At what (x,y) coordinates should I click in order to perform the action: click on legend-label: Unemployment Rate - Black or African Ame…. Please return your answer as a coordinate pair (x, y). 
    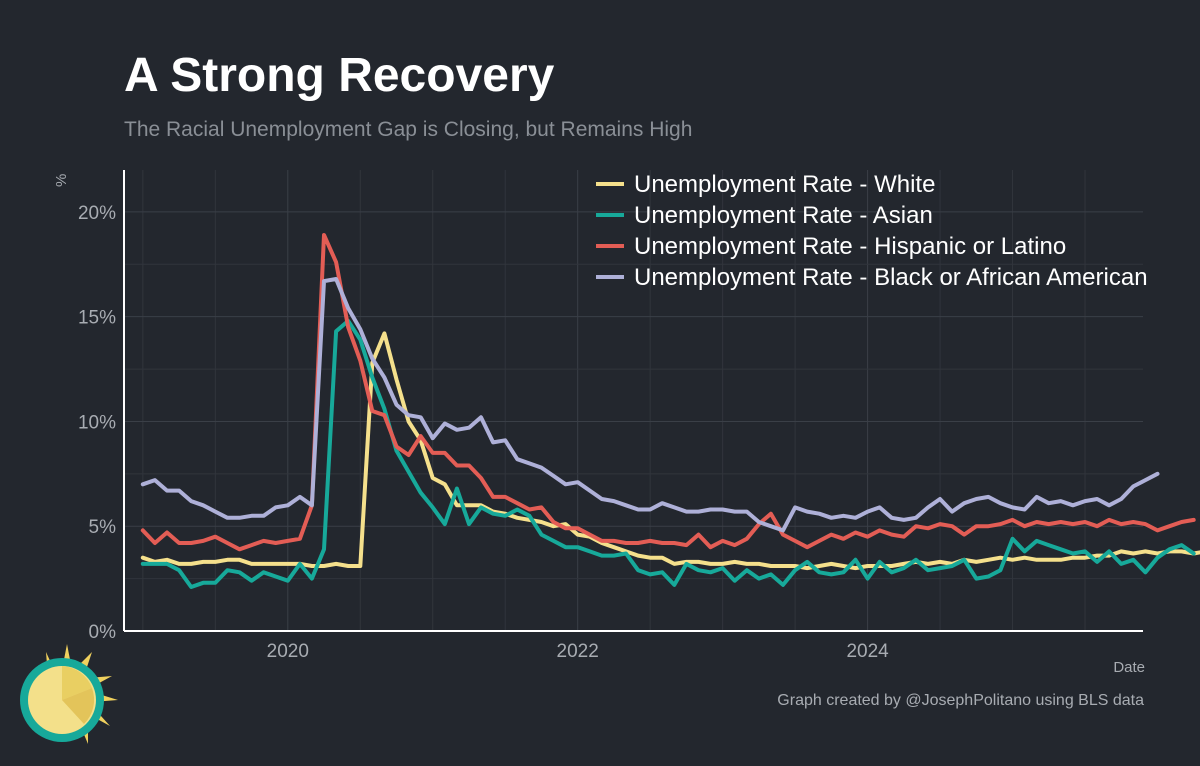
    Looking at the image, I should click on (891, 277).